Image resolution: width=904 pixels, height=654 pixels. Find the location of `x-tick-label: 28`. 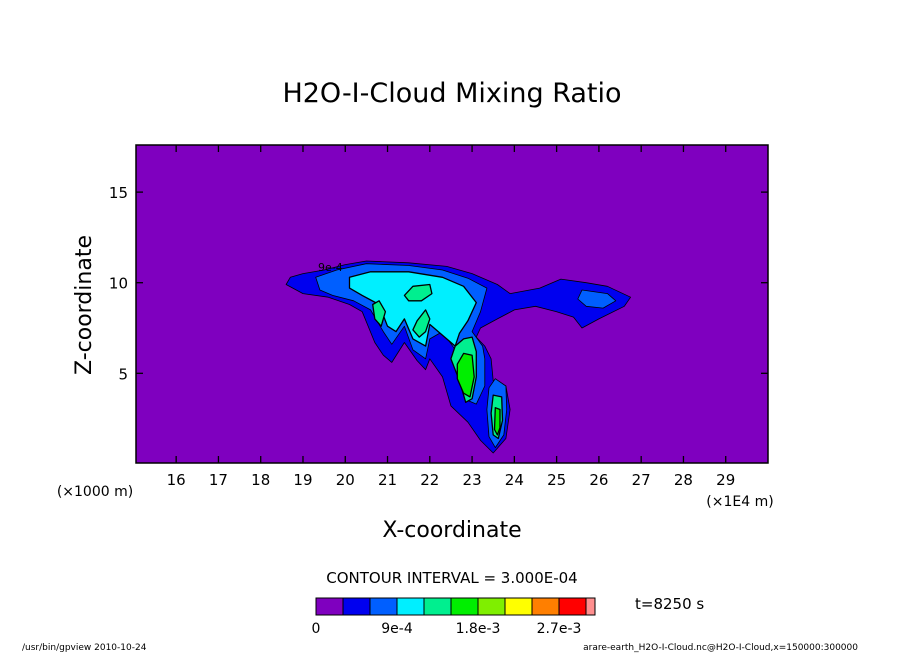

x-tick-label: 28 is located at coordinates (683, 480).